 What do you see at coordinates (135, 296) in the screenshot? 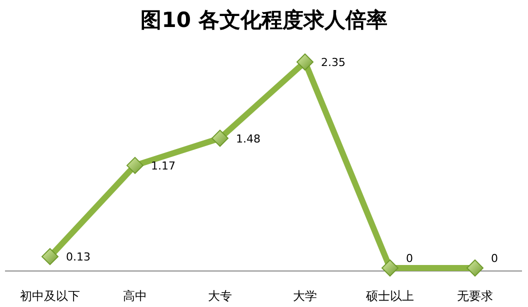
I see `x-tick-label: 高中` at bounding box center [135, 296].